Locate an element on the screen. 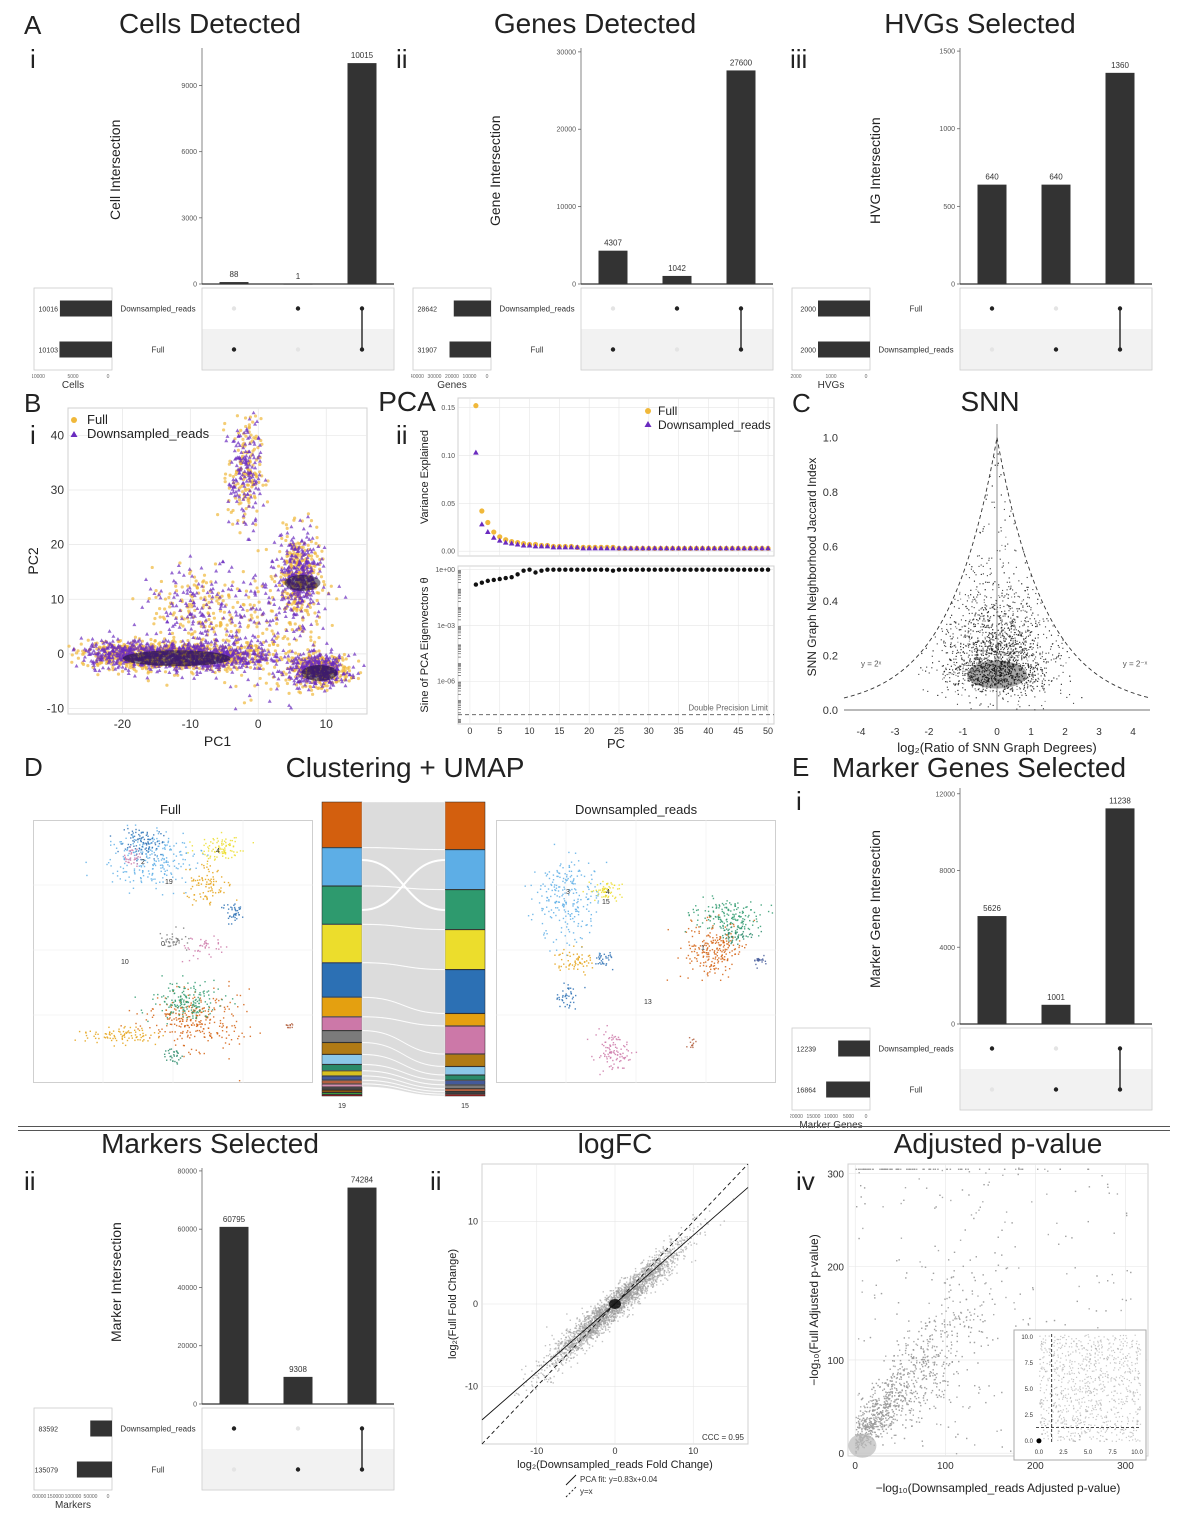  precision-limit-label: Double Precision Limit is located at coordinates (728, 708).